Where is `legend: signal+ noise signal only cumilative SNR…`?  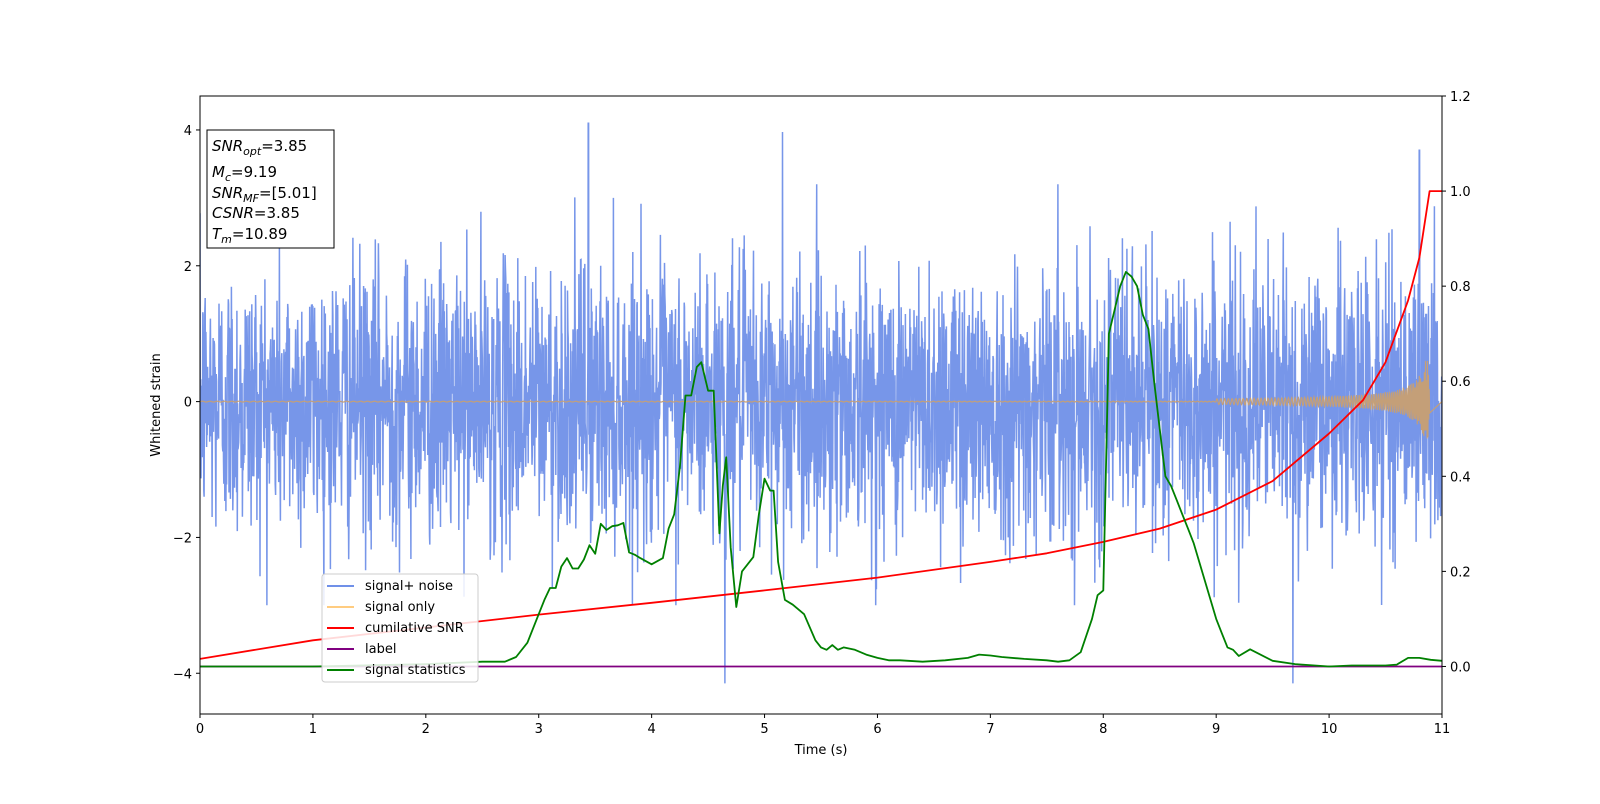 legend: signal+ noise signal only cumilative SNR… is located at coordinates (400, 628).